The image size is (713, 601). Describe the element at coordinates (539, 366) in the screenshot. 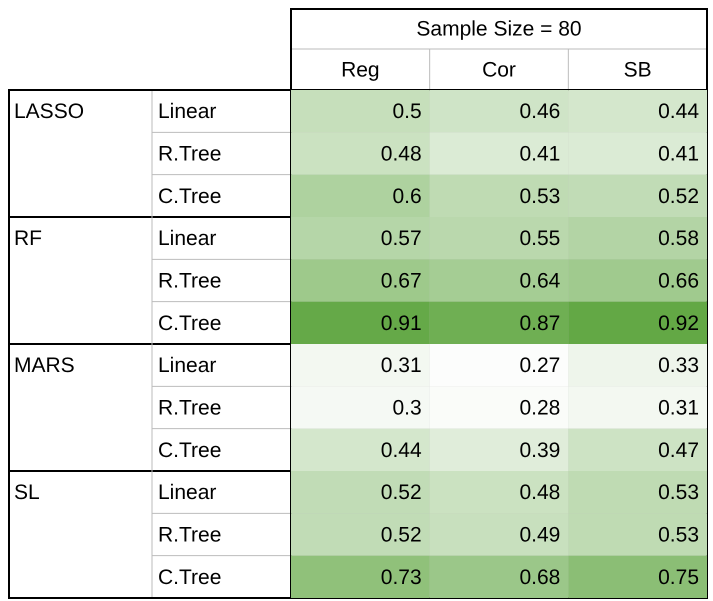

I see `data-label: 0.27` at that location.